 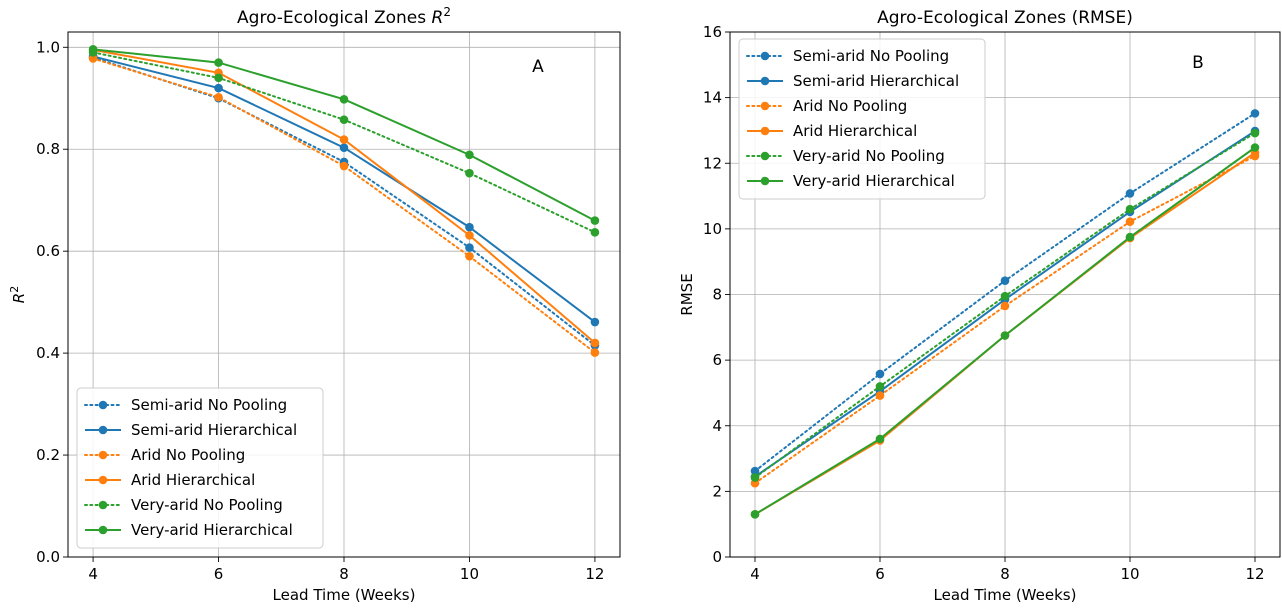 I want to click on y-tick-label: 0.4, so click(x=48, y=353).